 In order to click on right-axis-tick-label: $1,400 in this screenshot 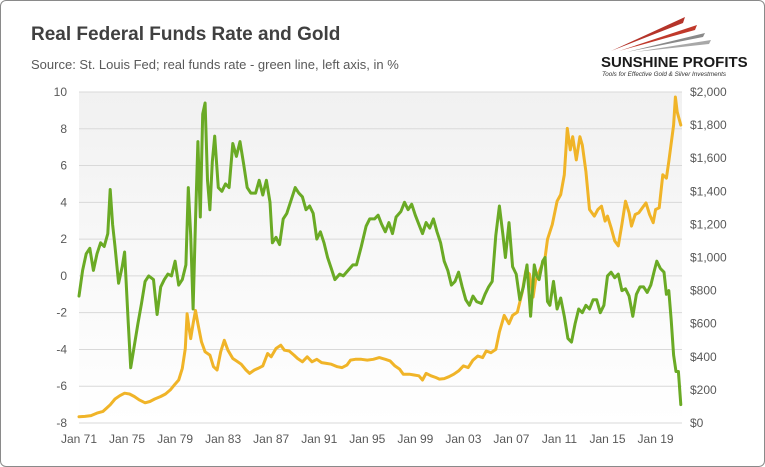, I will do `click(708, 191)`.